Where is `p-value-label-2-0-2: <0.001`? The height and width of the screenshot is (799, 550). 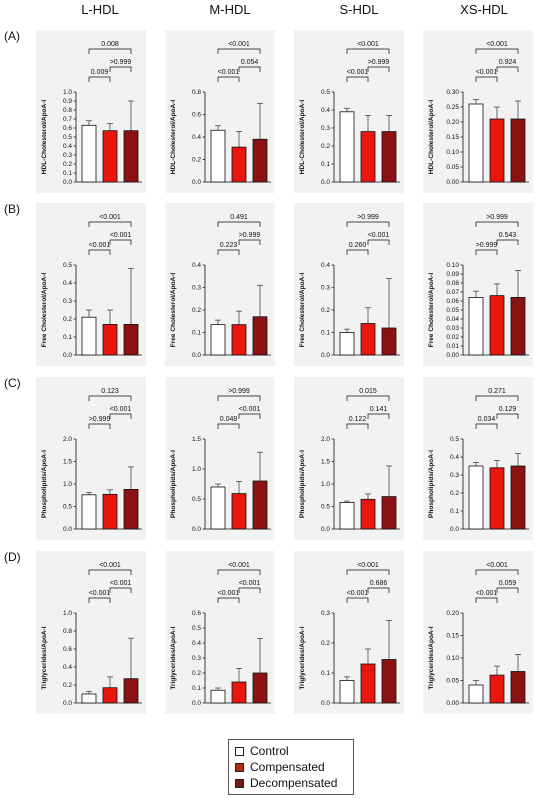 p-value-label-2-0-2: <0.001 is located at coordinates (368, 44).